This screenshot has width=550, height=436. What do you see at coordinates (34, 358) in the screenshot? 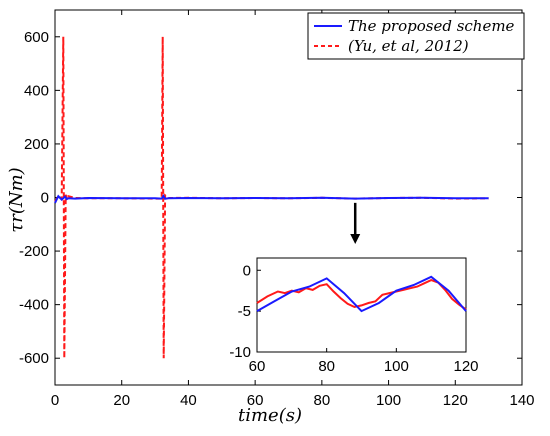
I see `y-tick-label: -600` at bounding box center [34, 358].